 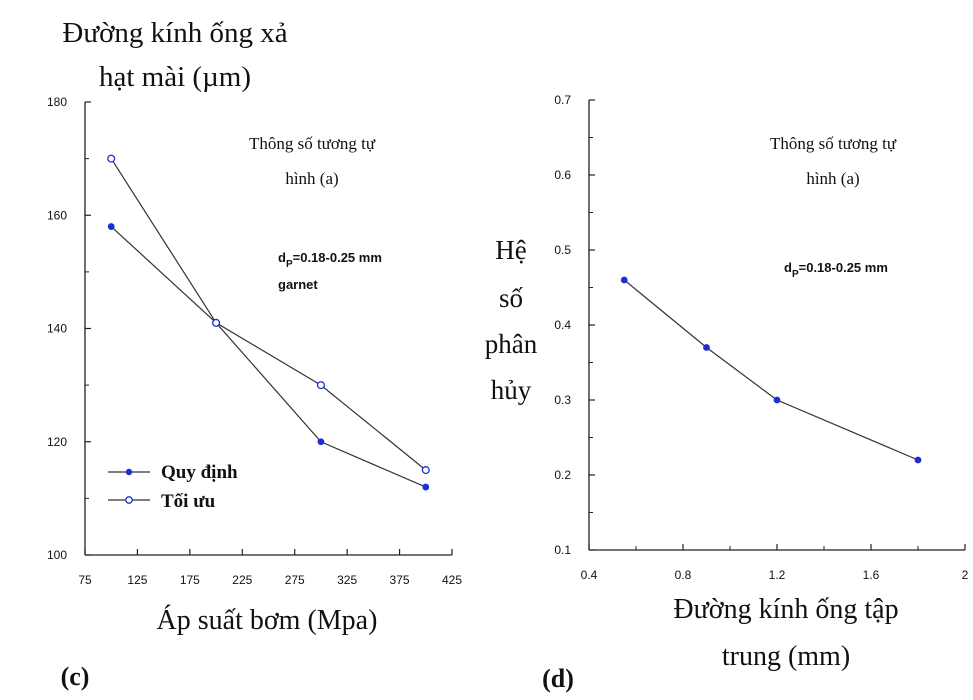 I want to click on chart-c-xtick-label: 375, so click(x=400, y=580).